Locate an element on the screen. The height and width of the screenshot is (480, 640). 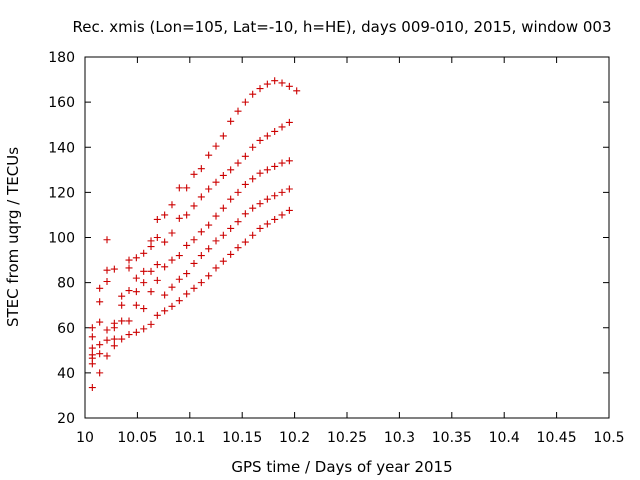
x-tick-label: 10.15 is located at coordinates (242, 438).